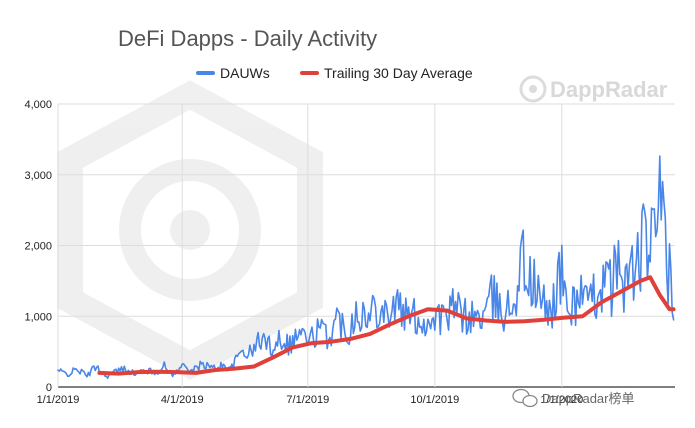  What do you see at coordinates (182, 400) in the screenshot?
I see `x-tick-label: 4/1/2019` at bounding box center [182, 400].